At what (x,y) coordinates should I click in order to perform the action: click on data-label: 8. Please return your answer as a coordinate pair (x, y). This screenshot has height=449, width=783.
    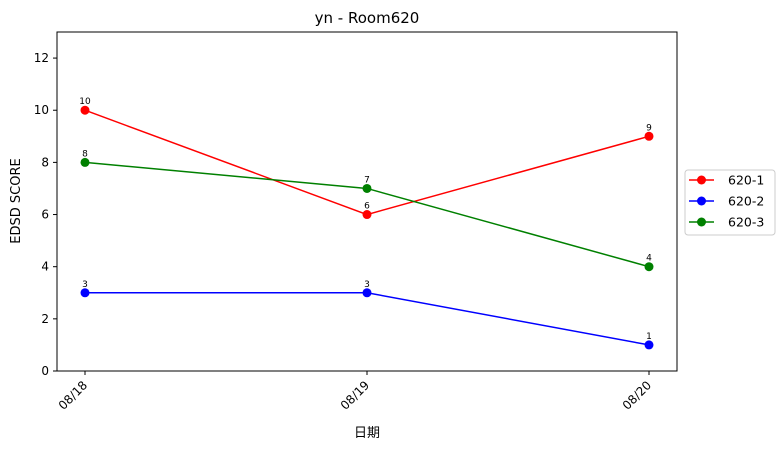
    Looking at the image, I should click on (85, 154).